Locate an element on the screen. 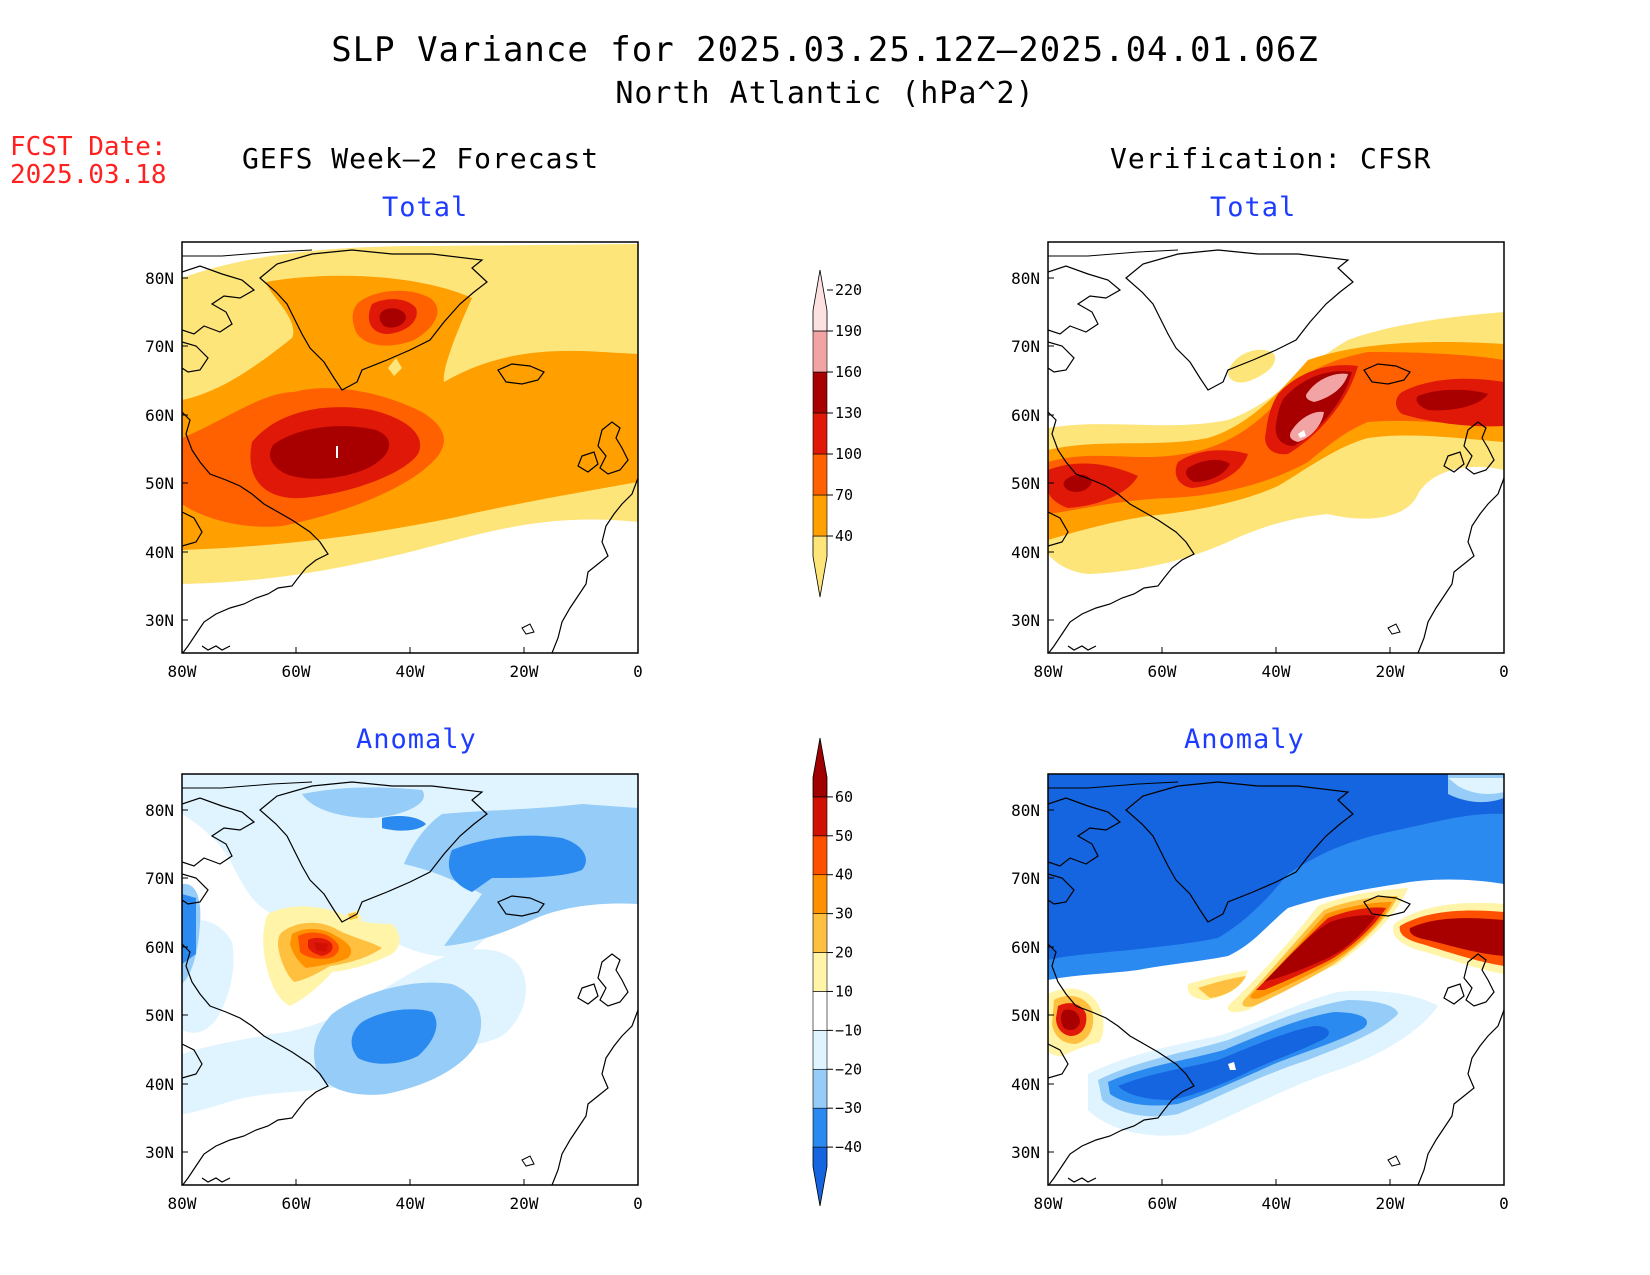 This screenshot has width=1650, height=1275. forecast-total-lat-label: 30N is located at coordinates (159, 620).